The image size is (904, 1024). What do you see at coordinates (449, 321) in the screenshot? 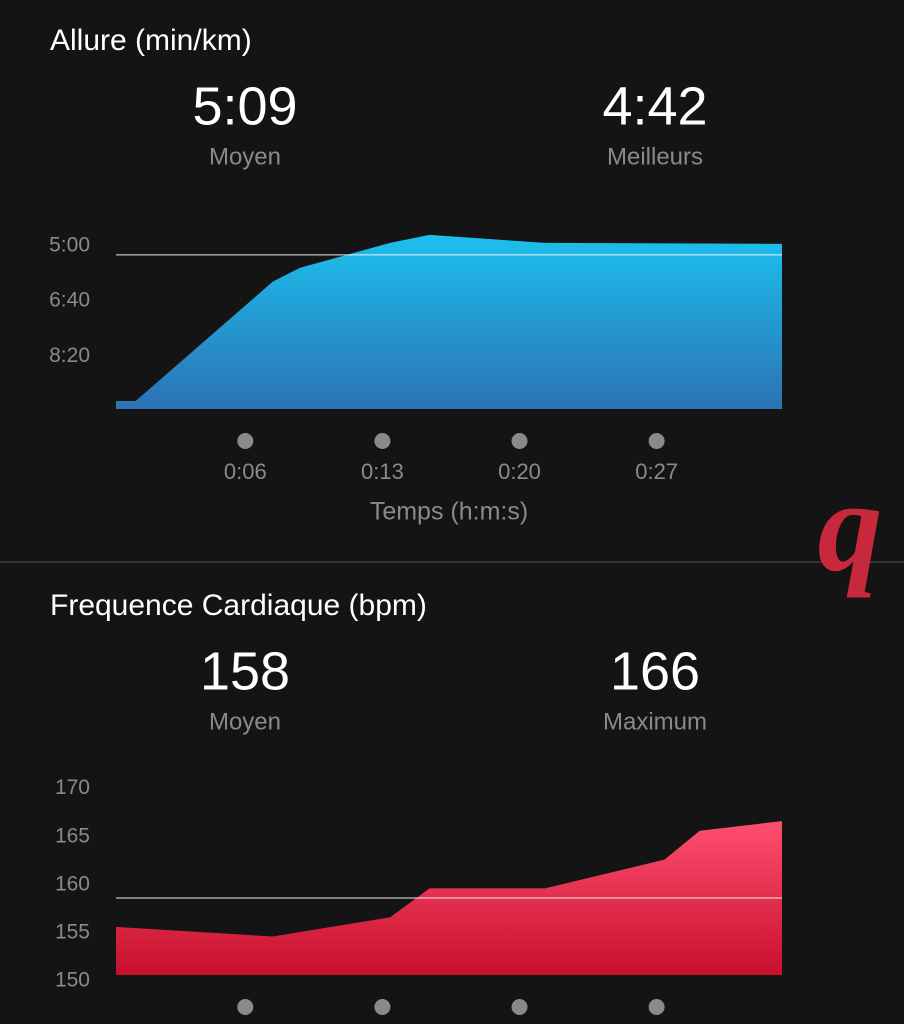
I see `area` at bounding box center [449, 321].